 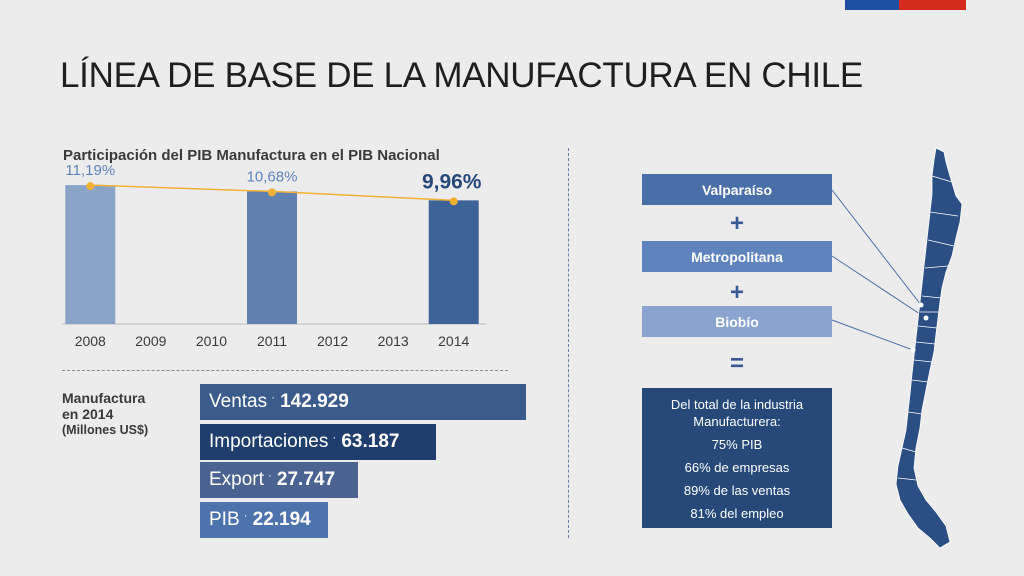 I want to click on bar-value: 142.929, so click(x=314, y=401).